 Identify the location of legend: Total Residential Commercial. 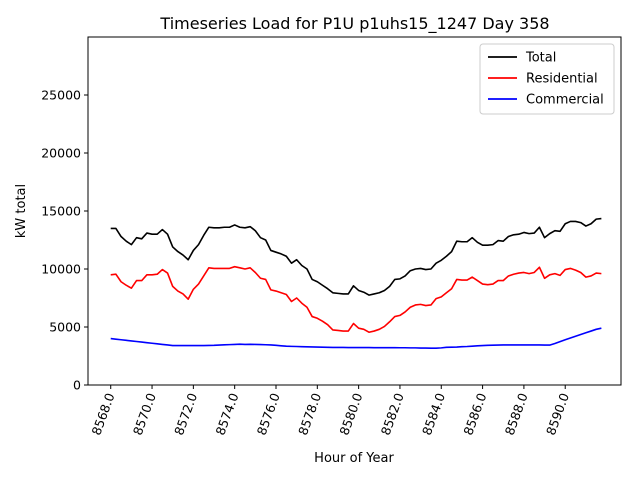
(547, 79).